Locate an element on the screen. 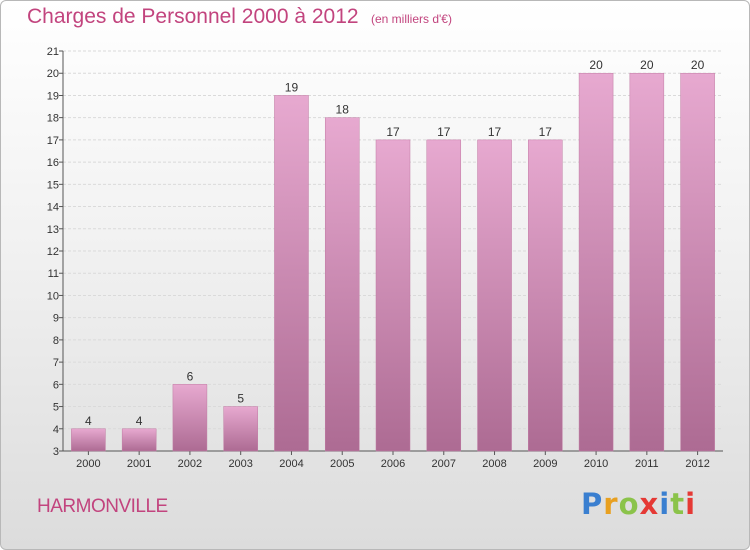  x-tick-label: 2011 is located at coordinates (647, 464).